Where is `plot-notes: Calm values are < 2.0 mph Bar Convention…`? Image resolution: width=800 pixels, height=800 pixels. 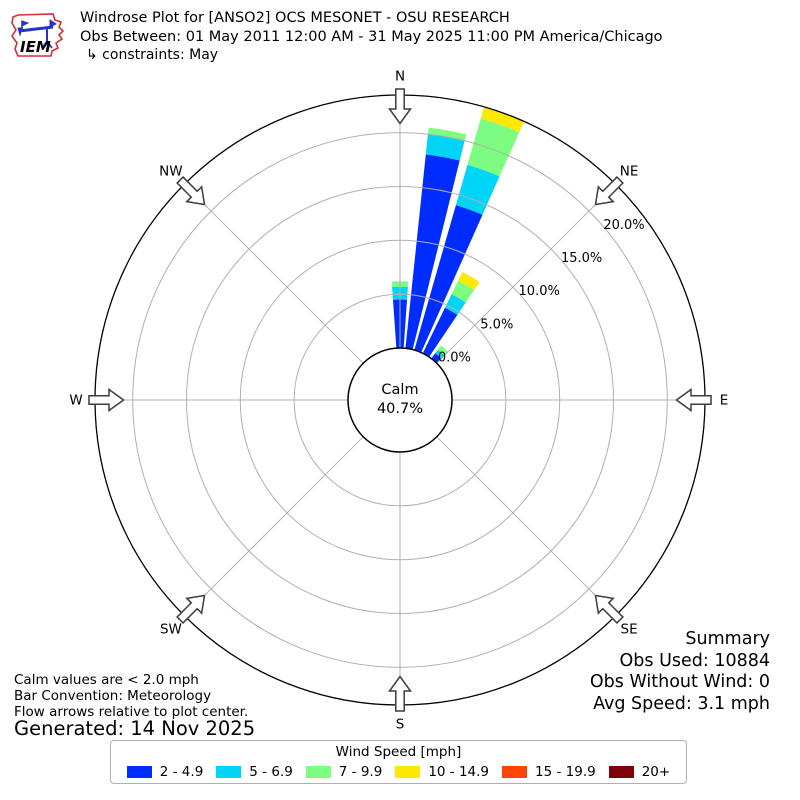
plot-notes: Calm values are < 2.0 mph Bar Convention… is located at coordinates (131, 696).